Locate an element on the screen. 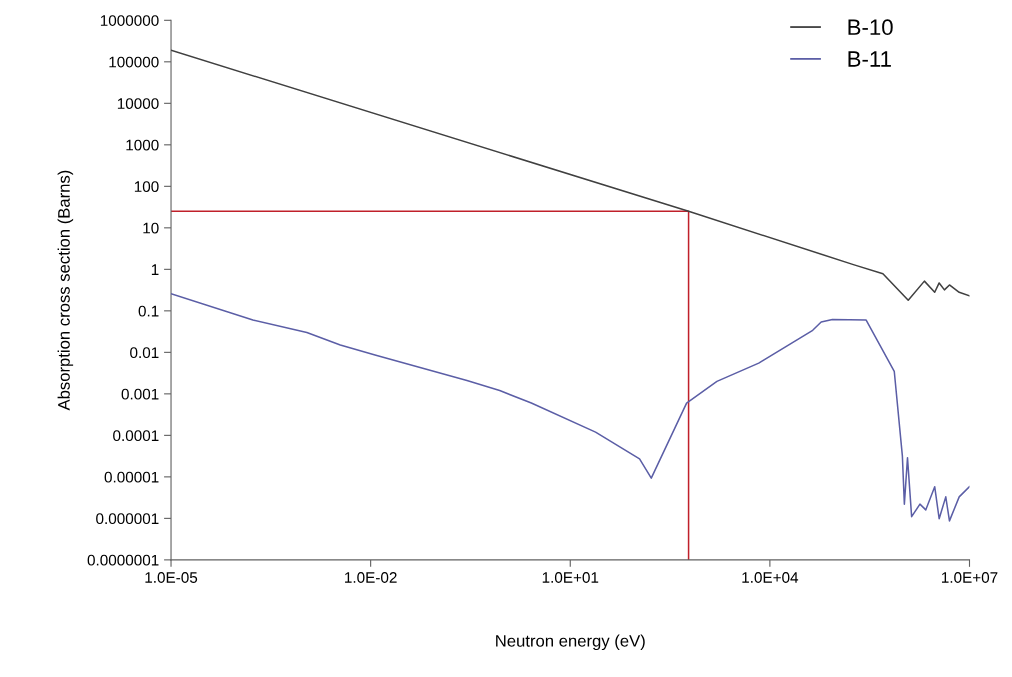 The height and width of the screenshot is (677, 1012). x-tick-label: 1.0E-02 is located at coordinates (371, 577).